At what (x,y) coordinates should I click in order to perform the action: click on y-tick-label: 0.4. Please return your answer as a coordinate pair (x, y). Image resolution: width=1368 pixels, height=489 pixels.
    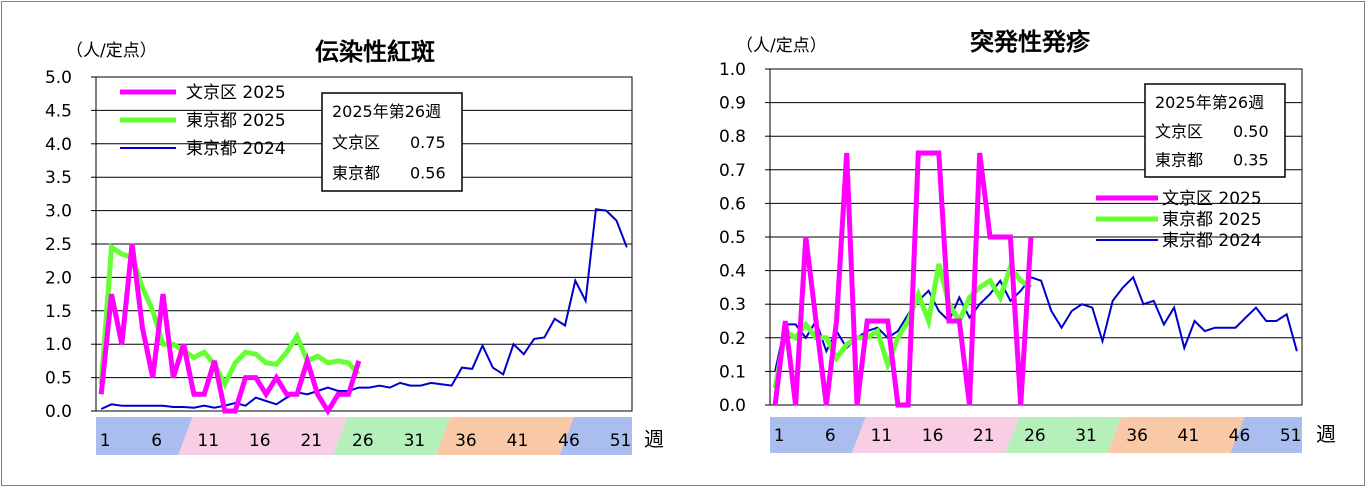
    Looking at the image, I should click on (732, 272).